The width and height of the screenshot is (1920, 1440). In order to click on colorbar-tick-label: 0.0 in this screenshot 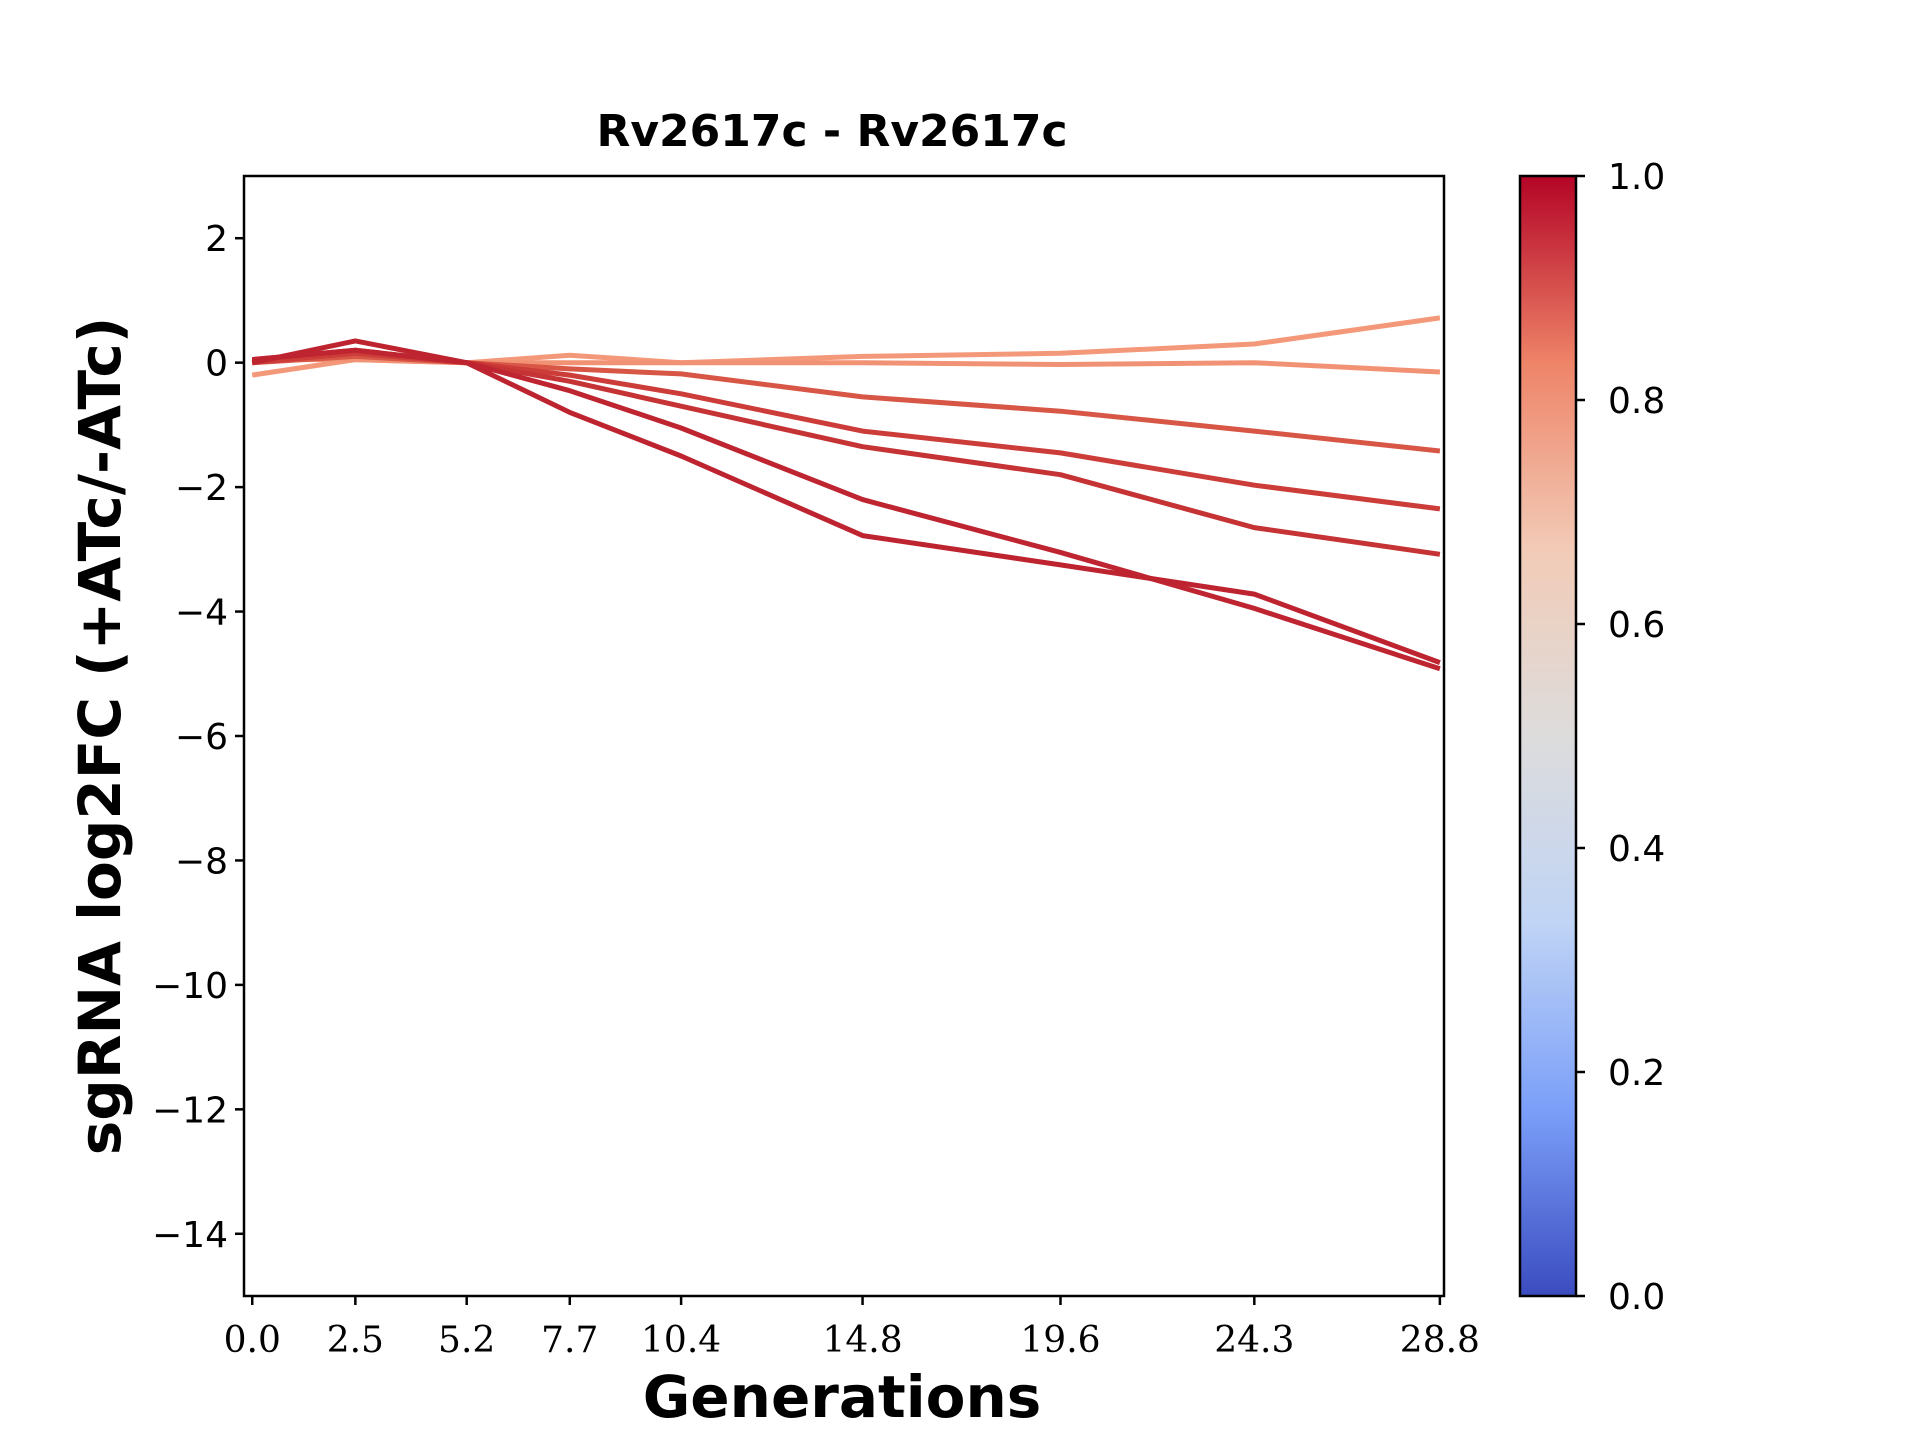, I will do `click(1636, 1297)`.